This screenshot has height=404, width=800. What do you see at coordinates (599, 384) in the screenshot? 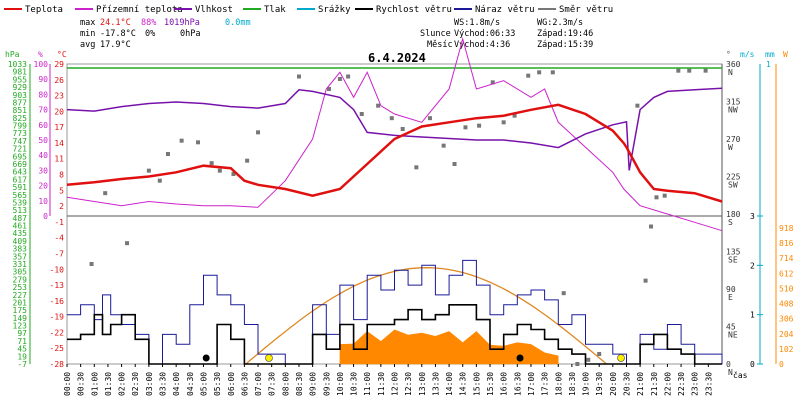
I see `x-tick-label: 19:30` at bounding box center [599, 384].